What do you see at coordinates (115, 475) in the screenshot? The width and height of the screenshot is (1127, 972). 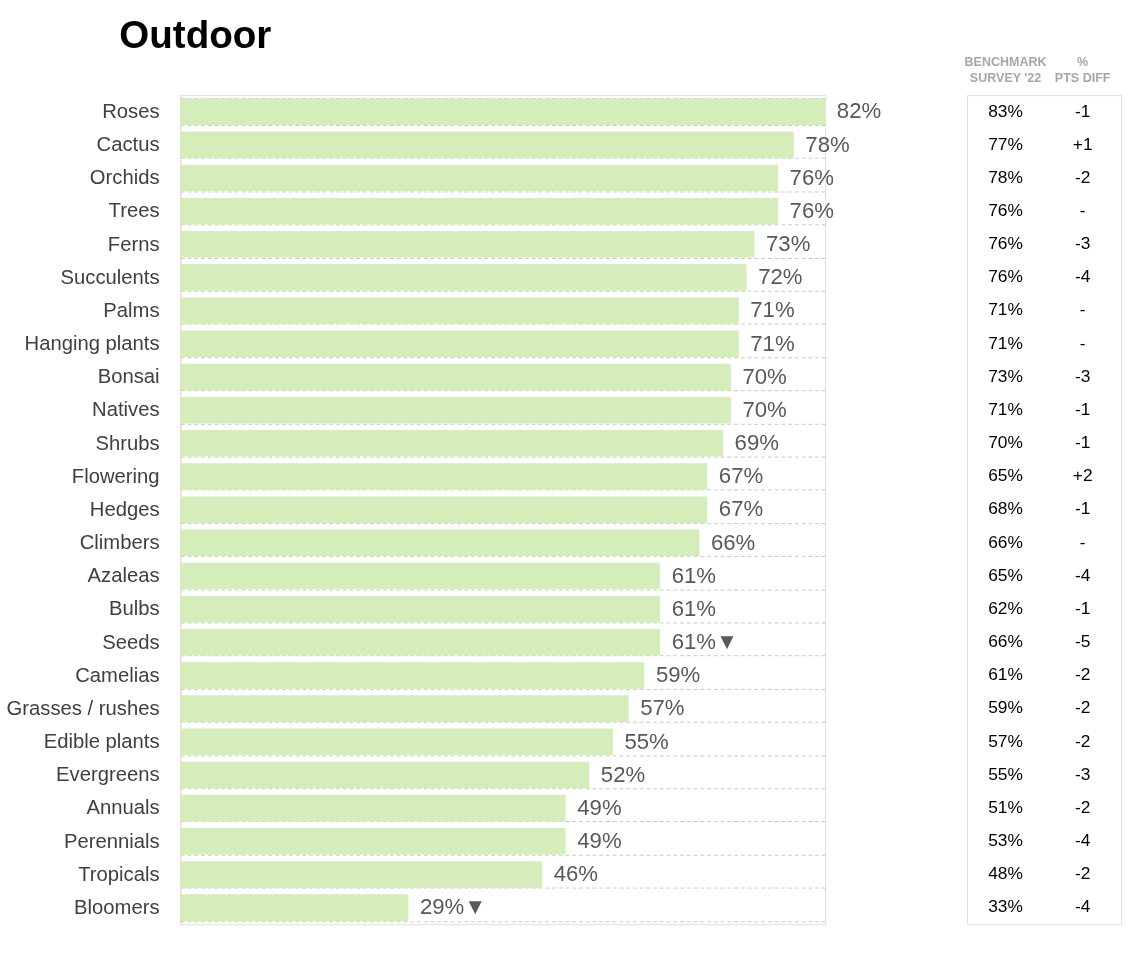 I see `y-tick-label: Flowering` at bounding box center [115, 475].